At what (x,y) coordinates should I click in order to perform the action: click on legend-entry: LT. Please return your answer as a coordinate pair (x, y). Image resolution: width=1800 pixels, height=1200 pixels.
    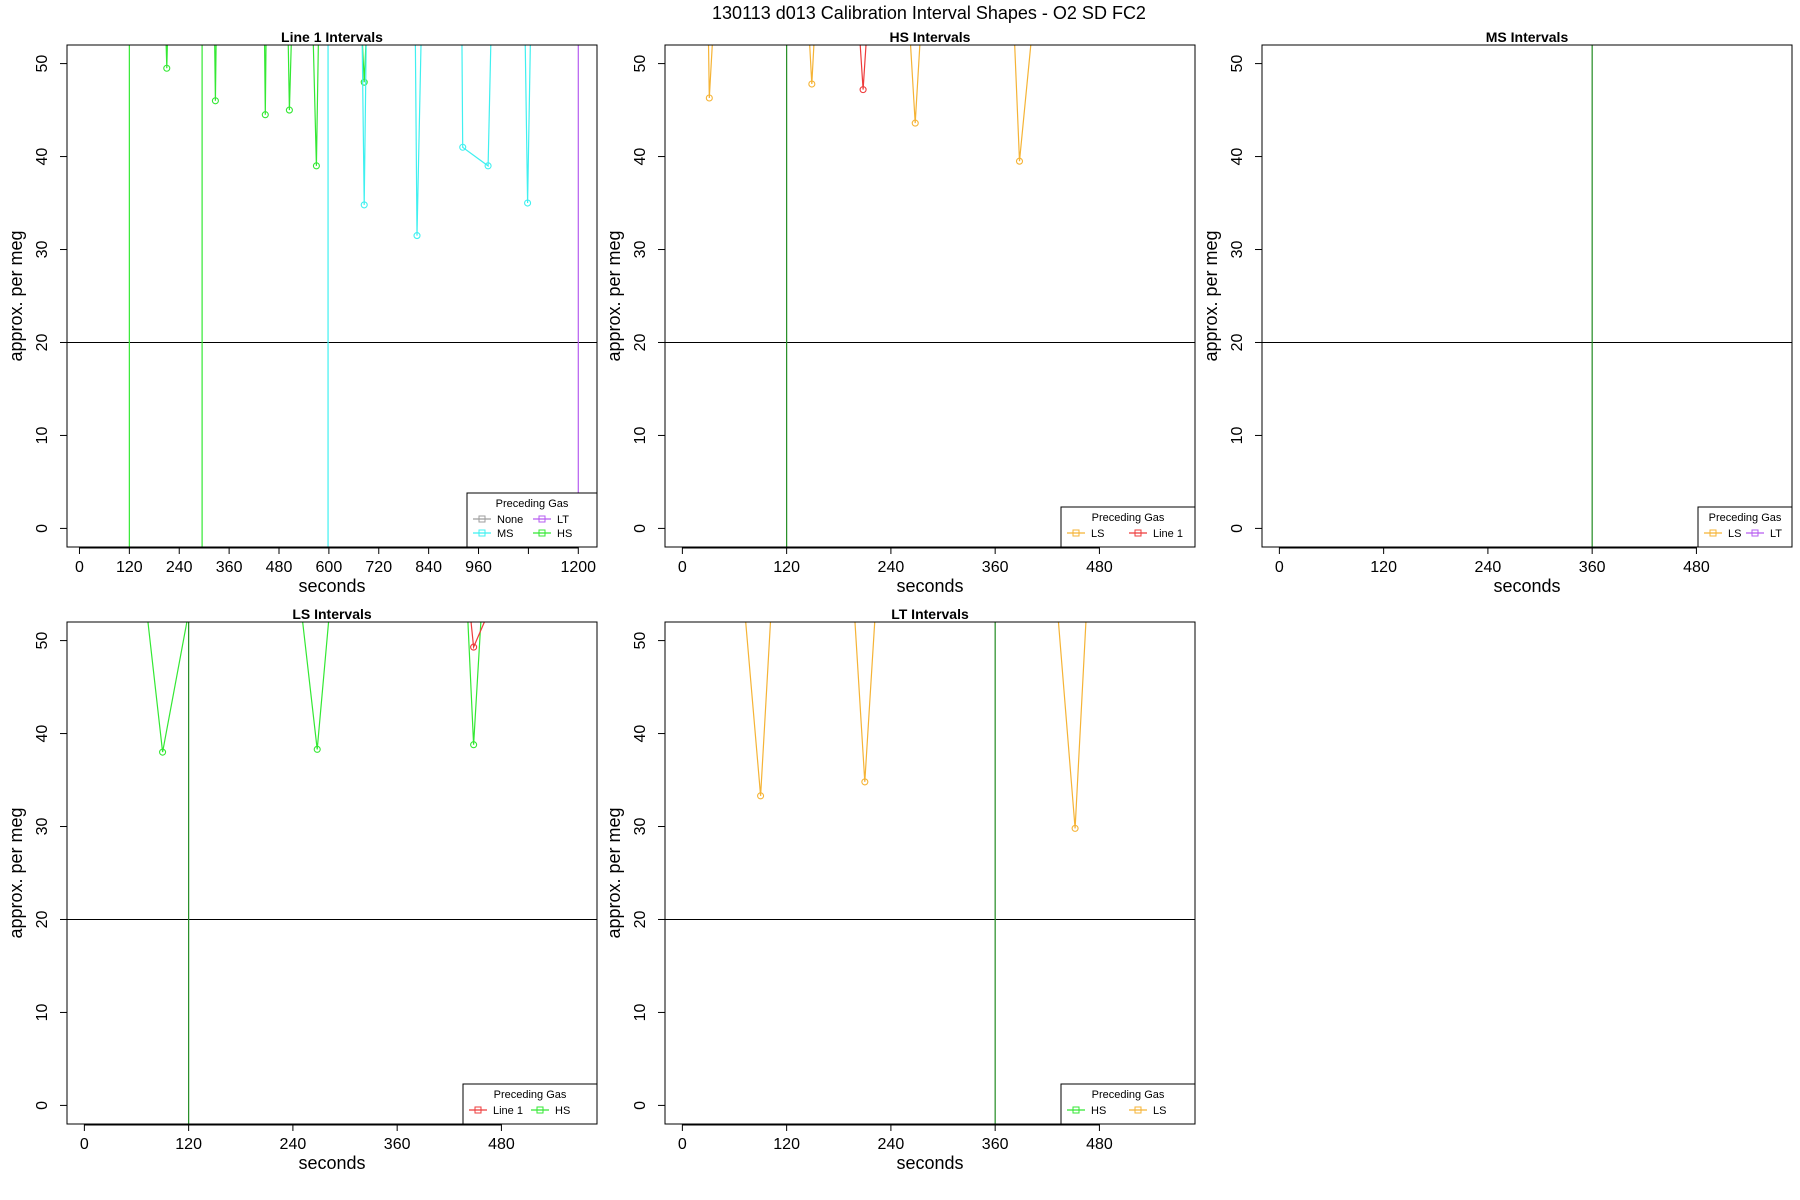
    Looking at the image, I should click on (1776, 534).